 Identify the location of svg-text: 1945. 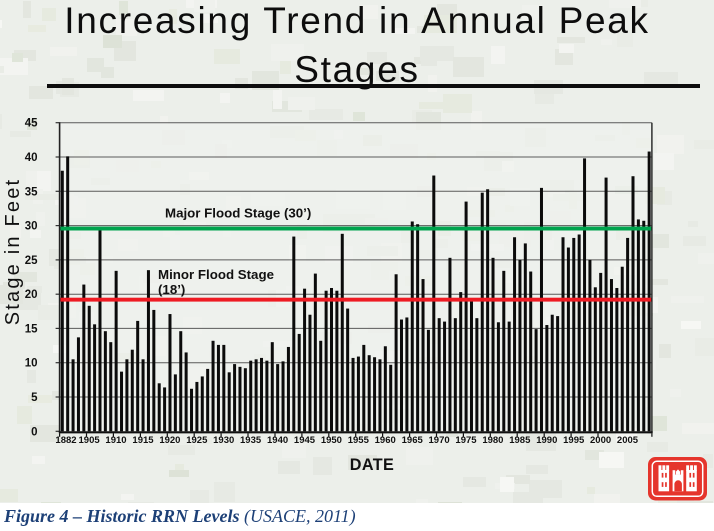
(305, 440).